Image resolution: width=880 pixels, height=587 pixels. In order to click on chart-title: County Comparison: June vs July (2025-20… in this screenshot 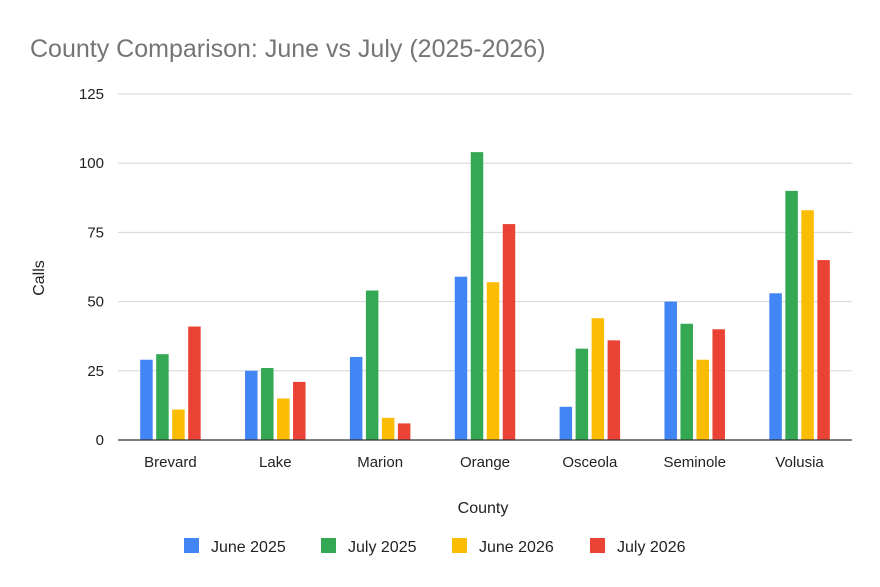, I will do `click(288, 49)`.